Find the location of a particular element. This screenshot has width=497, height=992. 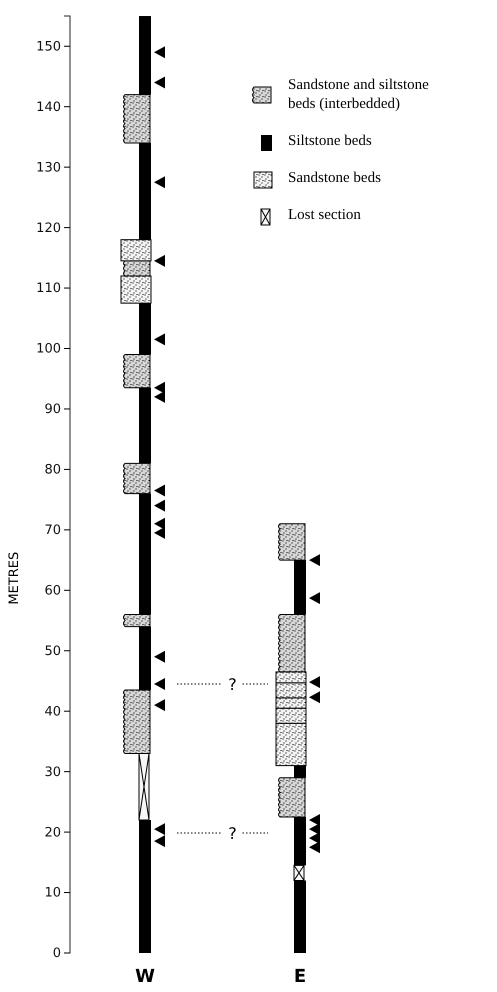

y-tick-label: 140 is located at coordinates (48, 107).